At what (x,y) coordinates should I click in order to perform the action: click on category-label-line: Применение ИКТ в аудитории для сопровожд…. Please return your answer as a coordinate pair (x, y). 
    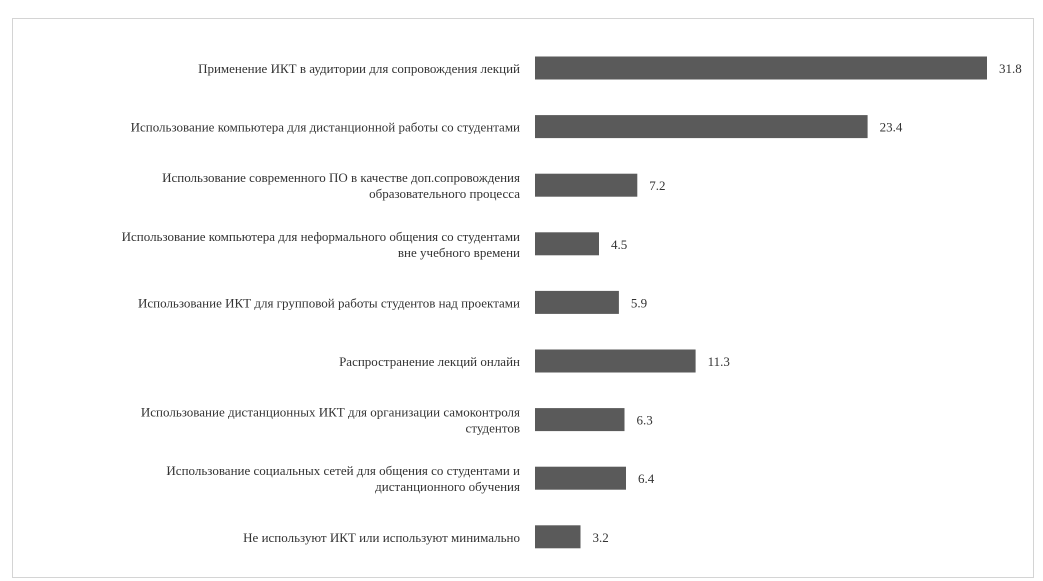
    Looking at the image, I should click on (359, 68).